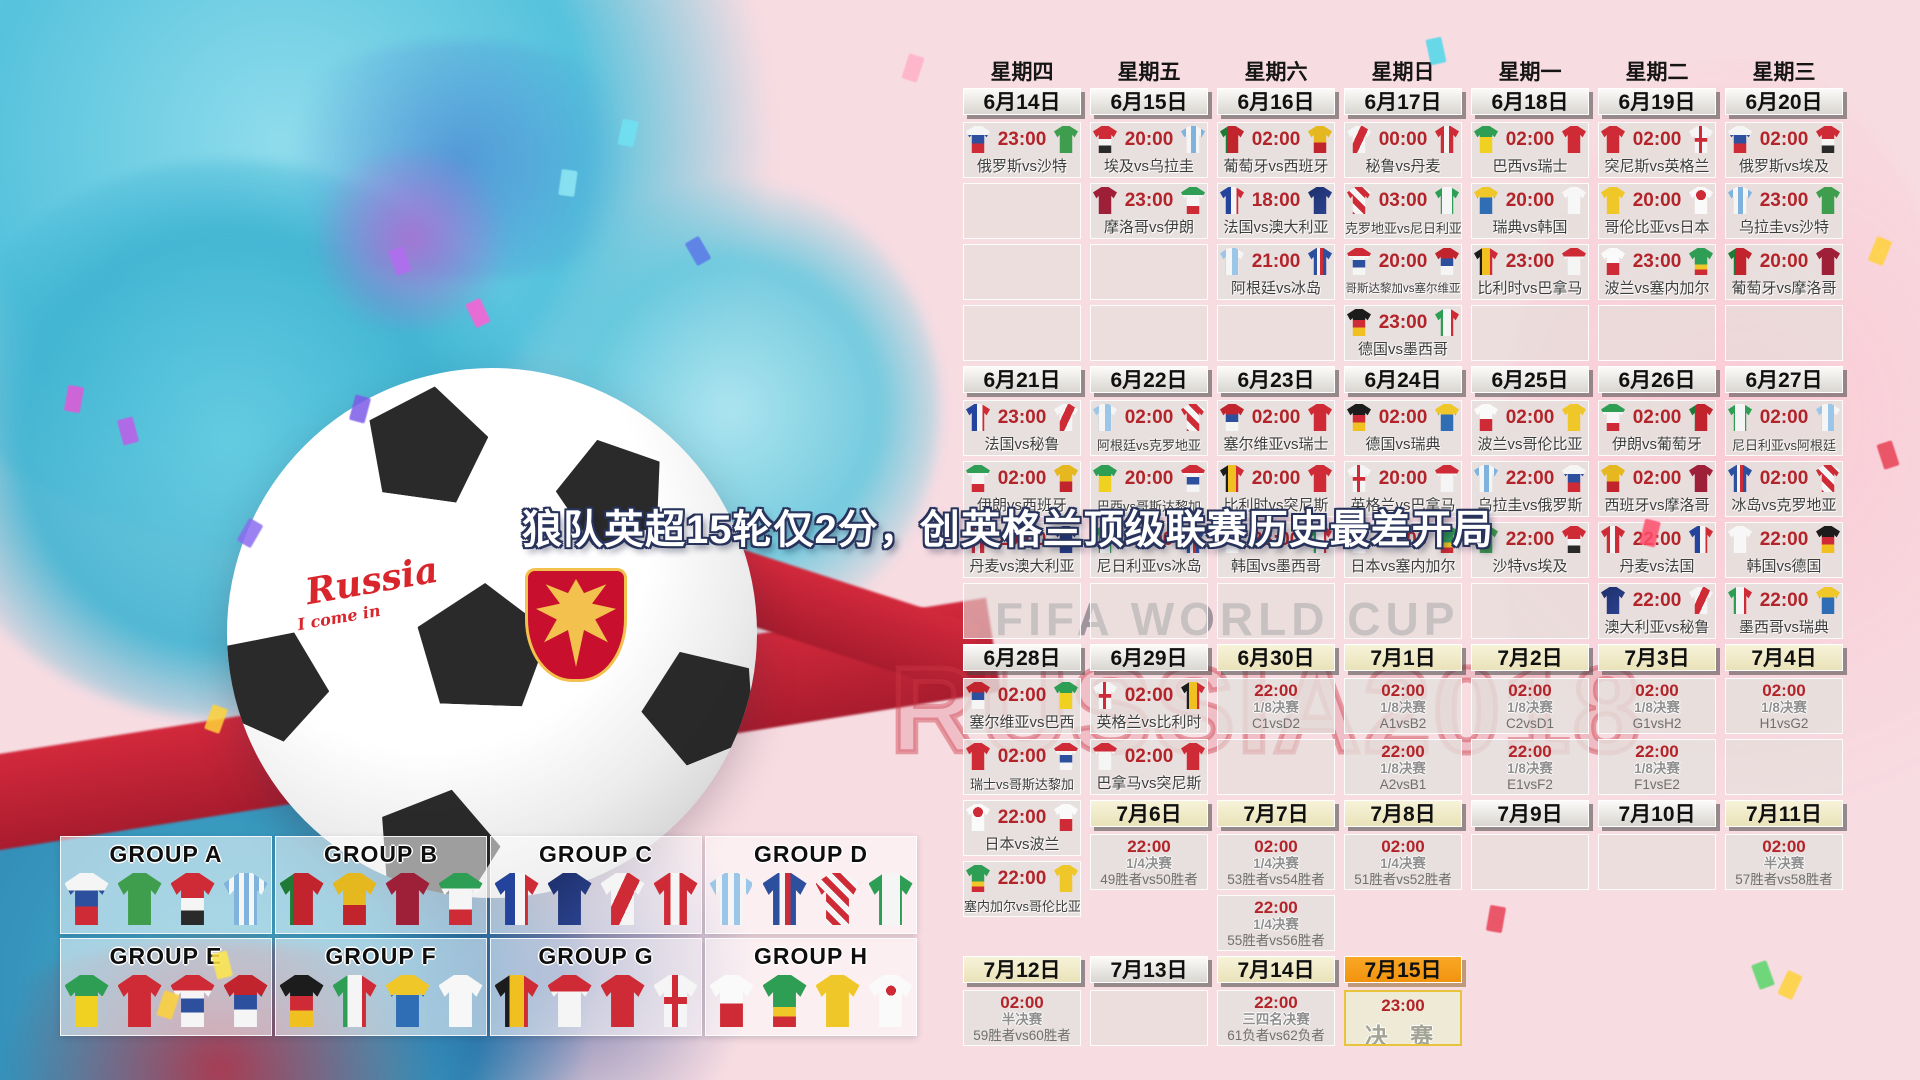 Image resolution: width=1920 pixels, height=1080 pixels. Describe the element at coordinates (1784, 706) in the screenshot. I see `knockout-cell: 02:00 1/8决赛 H1vsG2` at that location.